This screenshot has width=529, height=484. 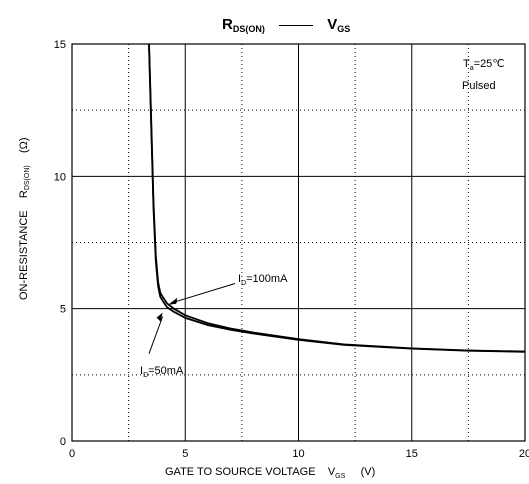 I want to click on y-tick-label: 10, so click(x=60, y=177).